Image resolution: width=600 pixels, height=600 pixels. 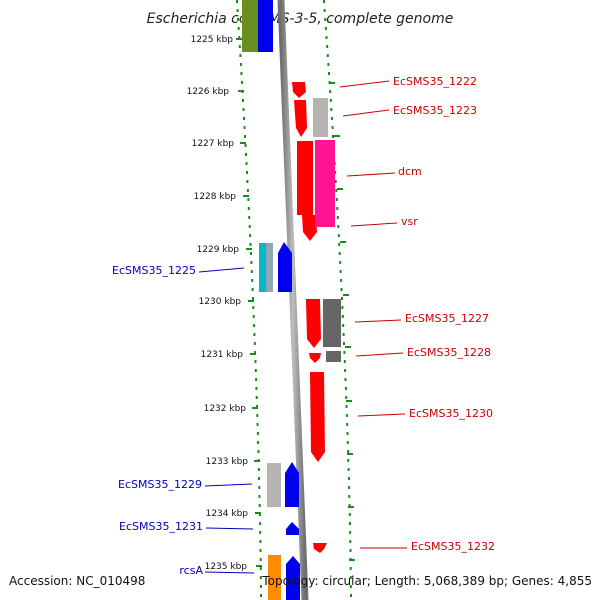 I want to click on gene-label-ecsms35-1232: EcSMS35_1232, so click(x=453, y=546).